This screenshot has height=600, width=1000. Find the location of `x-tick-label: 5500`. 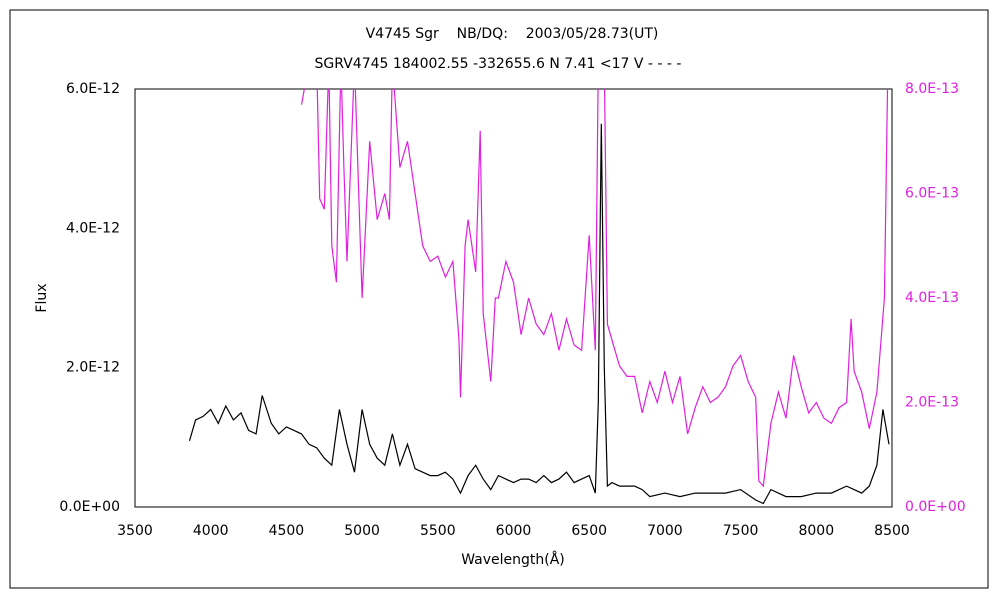

x-tick-label: 5500 is located at coordinates (438, 531).